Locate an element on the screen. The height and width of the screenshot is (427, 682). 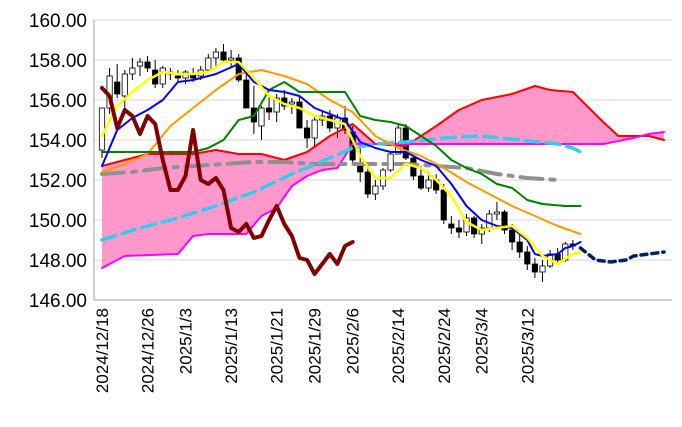
x-tick-label: 2024/12/18 is located at coordinates (102, 350).